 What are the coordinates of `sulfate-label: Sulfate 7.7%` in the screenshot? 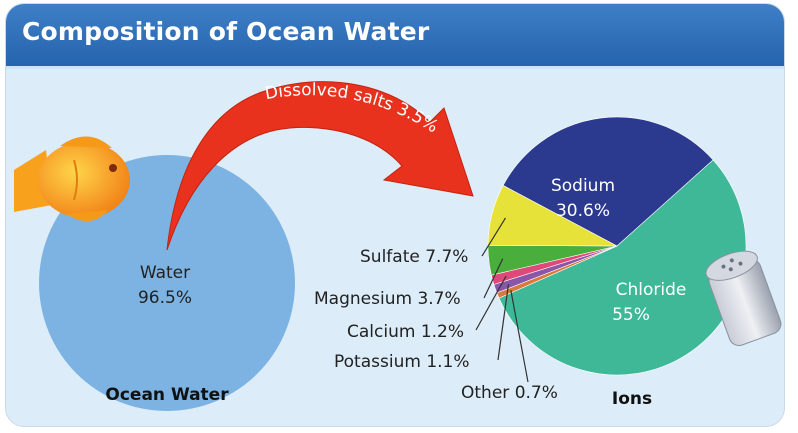 It's located at (414, 257).